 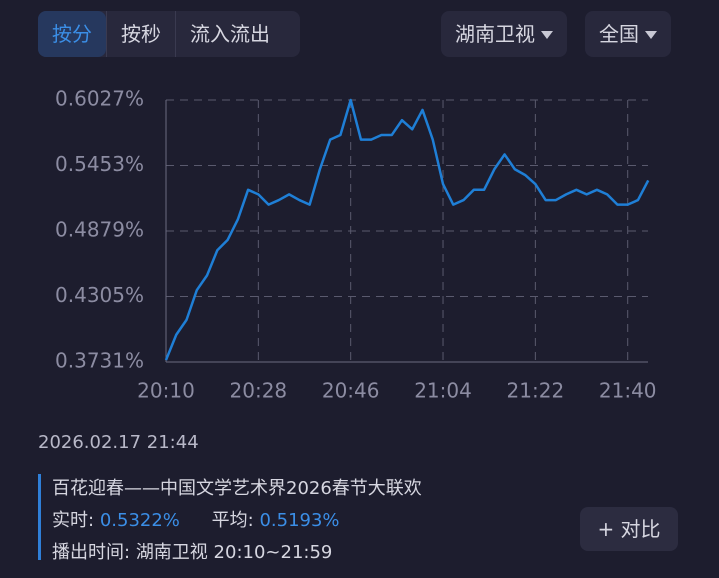 I want to click on x-tick-label: 20:46, so click(x=351, y=391).